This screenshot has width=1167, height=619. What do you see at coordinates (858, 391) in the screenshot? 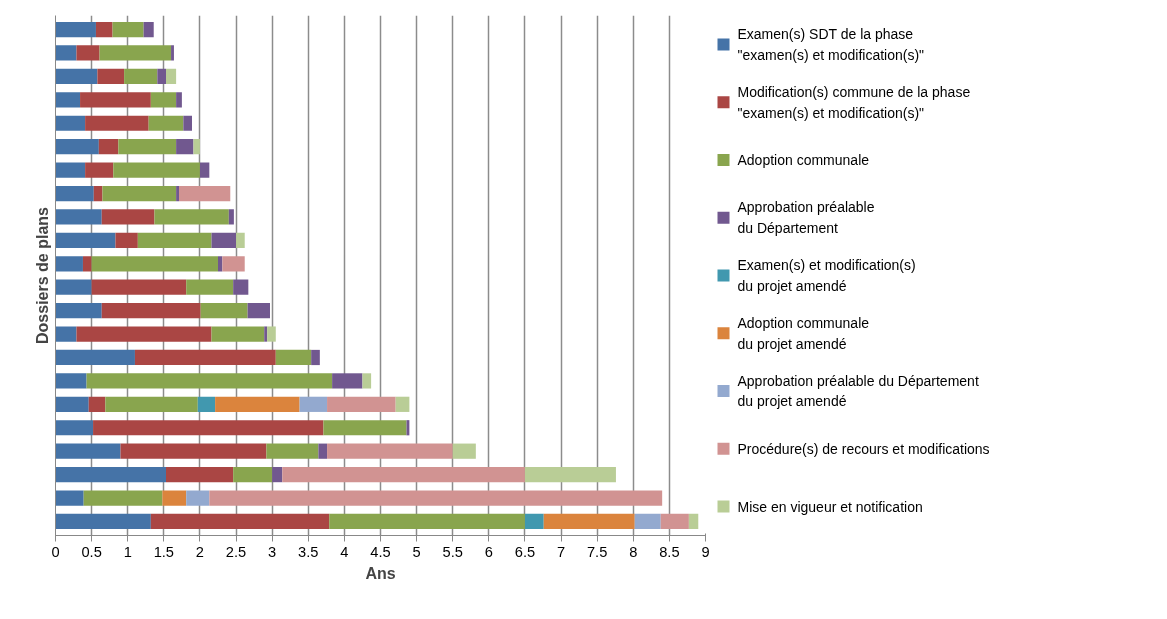
I see `legend-label: Approbation préalable du Département du projet amendé` at bounding box center [858, 391].